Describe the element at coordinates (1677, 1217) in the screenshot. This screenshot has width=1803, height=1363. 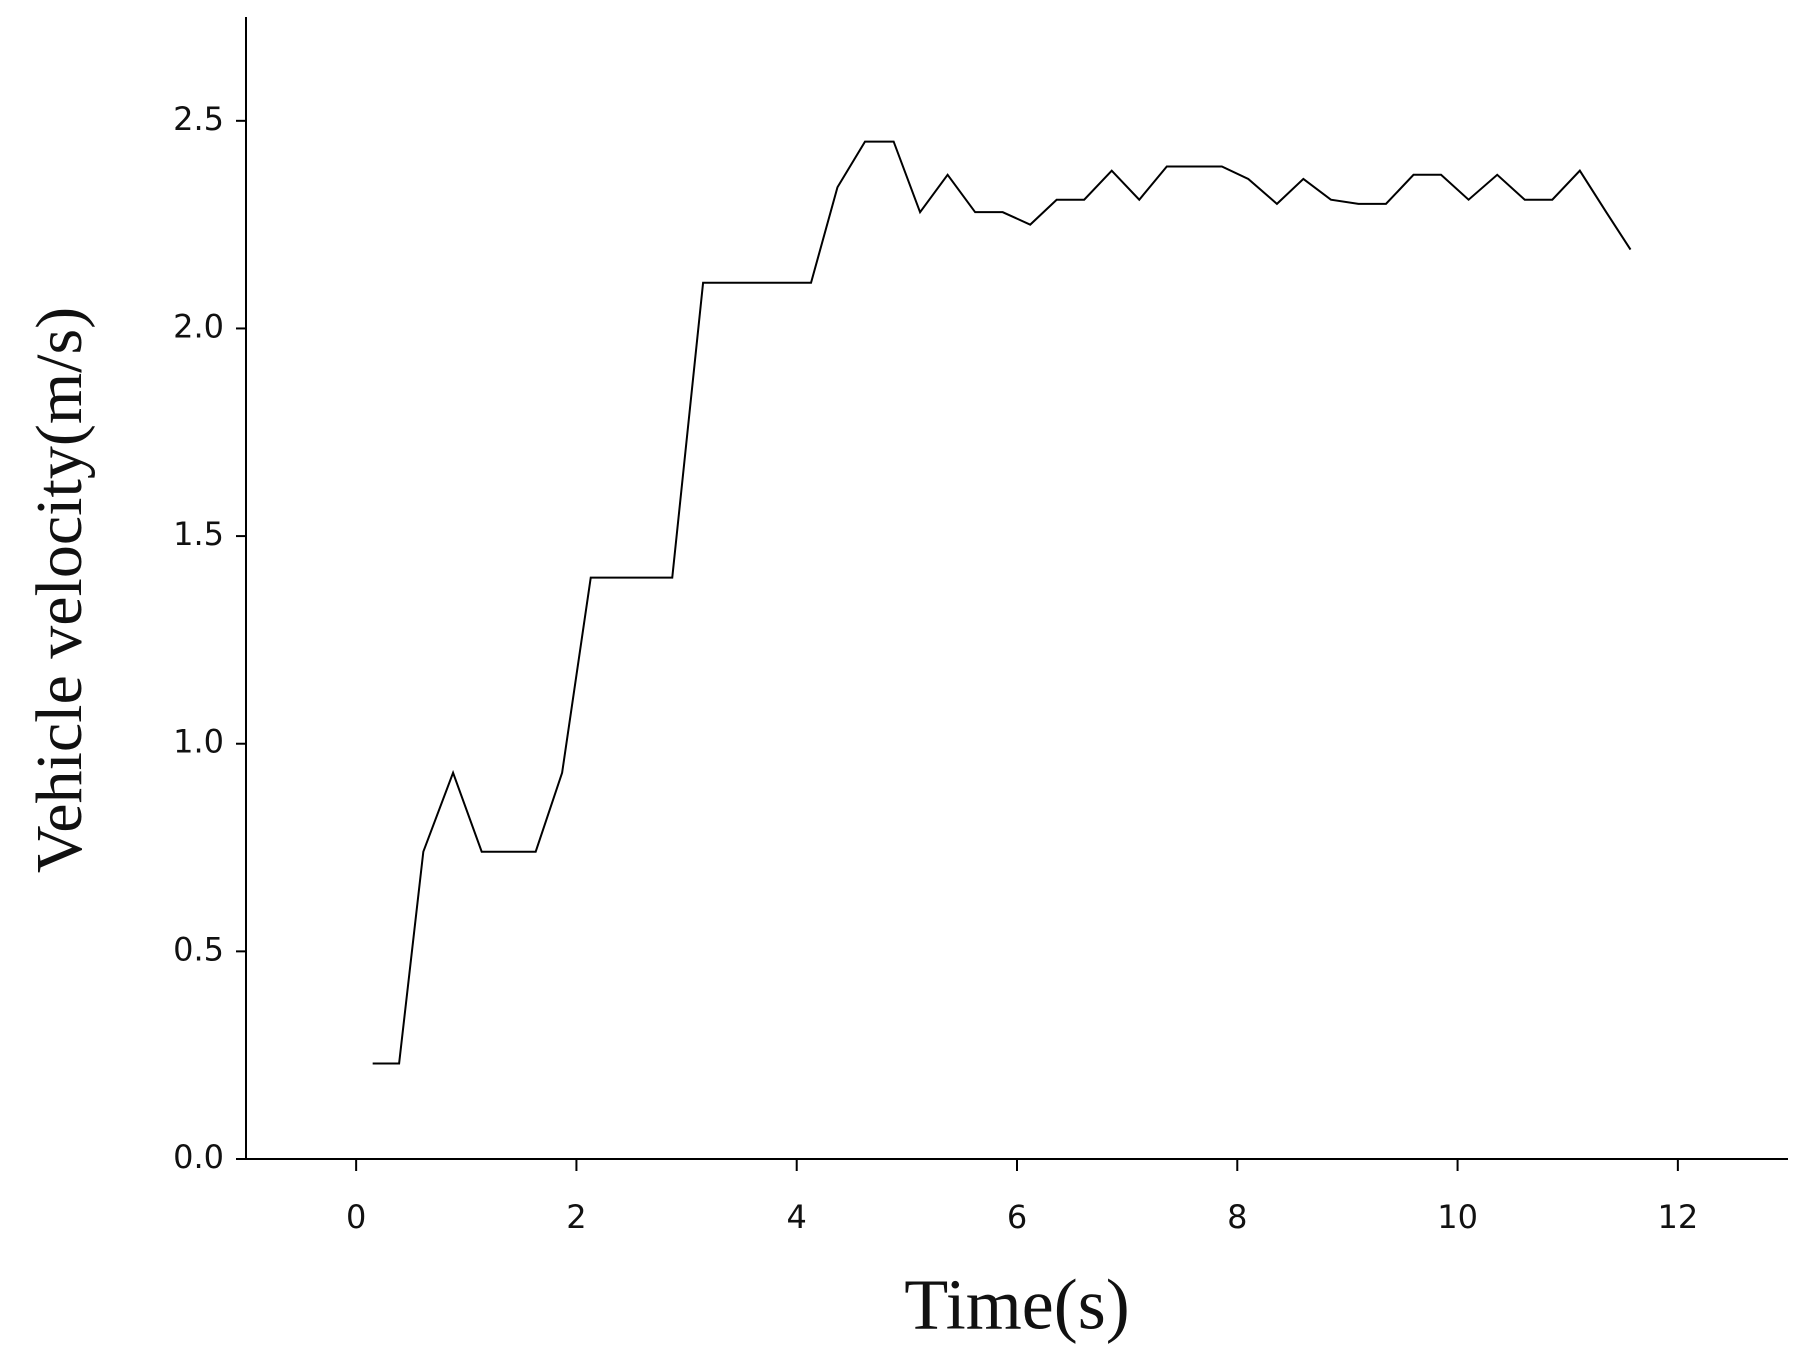
I see `x-tick-label: 12` at that location.